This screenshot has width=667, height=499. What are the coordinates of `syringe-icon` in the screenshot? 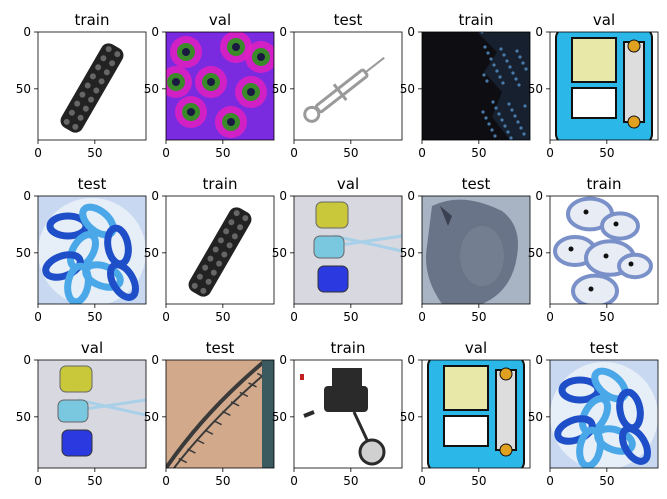 It's located at (348, 86).